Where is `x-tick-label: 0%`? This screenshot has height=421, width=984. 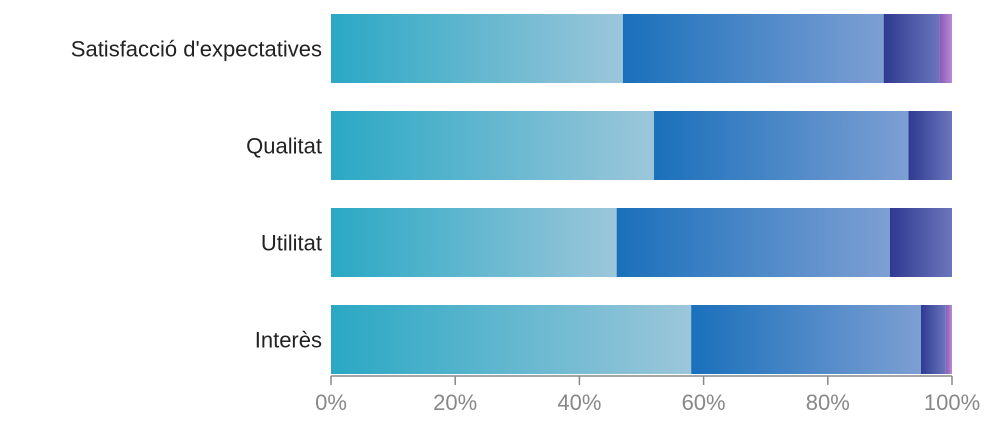 x-tick-label: 0% is located at coordinates (331, 402).